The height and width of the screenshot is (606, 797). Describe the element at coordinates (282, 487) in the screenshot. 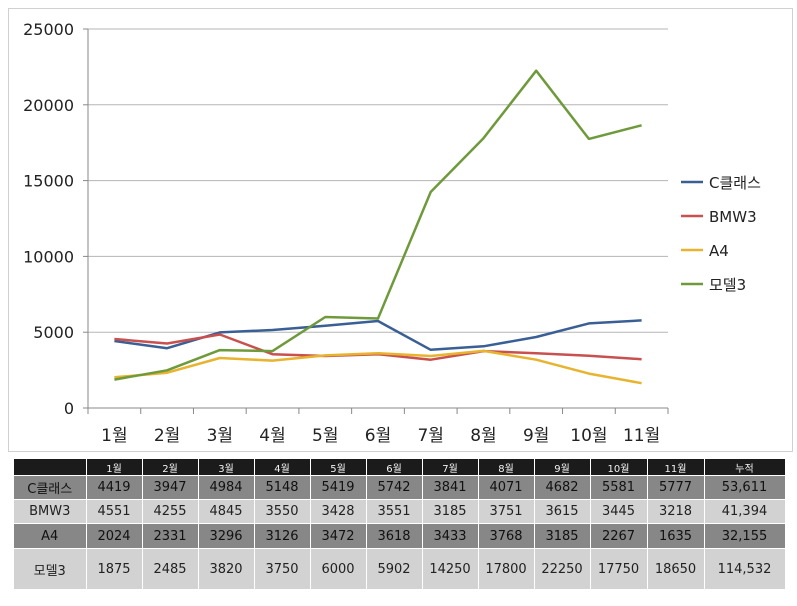

I see `value-cell: 5148` at that location.